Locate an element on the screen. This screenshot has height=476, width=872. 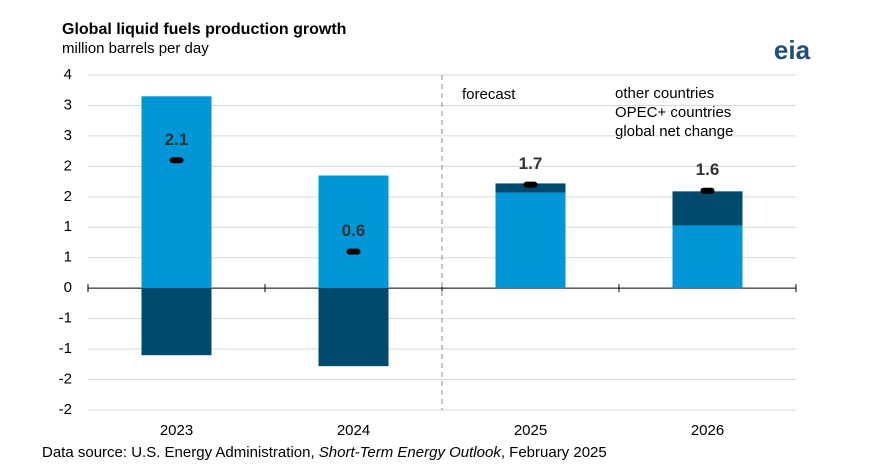
chart-title: Global liquid fuels production growth is located at coordinates (204, 29).